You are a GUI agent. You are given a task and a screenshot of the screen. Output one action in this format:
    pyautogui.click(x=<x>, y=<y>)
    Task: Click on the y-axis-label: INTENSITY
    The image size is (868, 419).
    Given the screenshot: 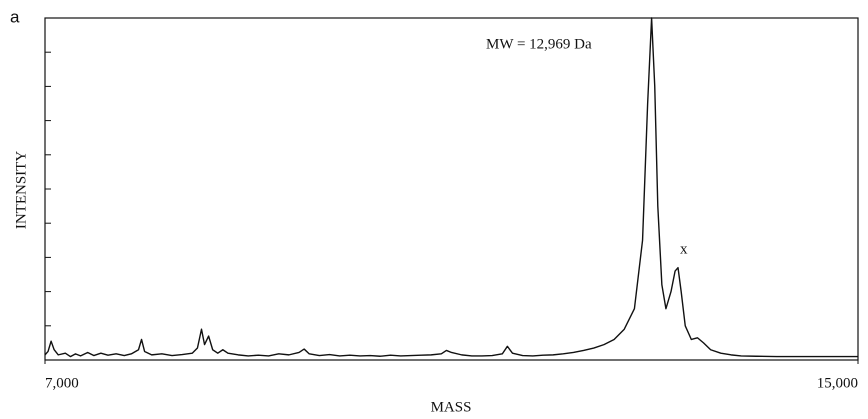 What is the action you would take?
    pyautogui.click(x=21, y=190)
    